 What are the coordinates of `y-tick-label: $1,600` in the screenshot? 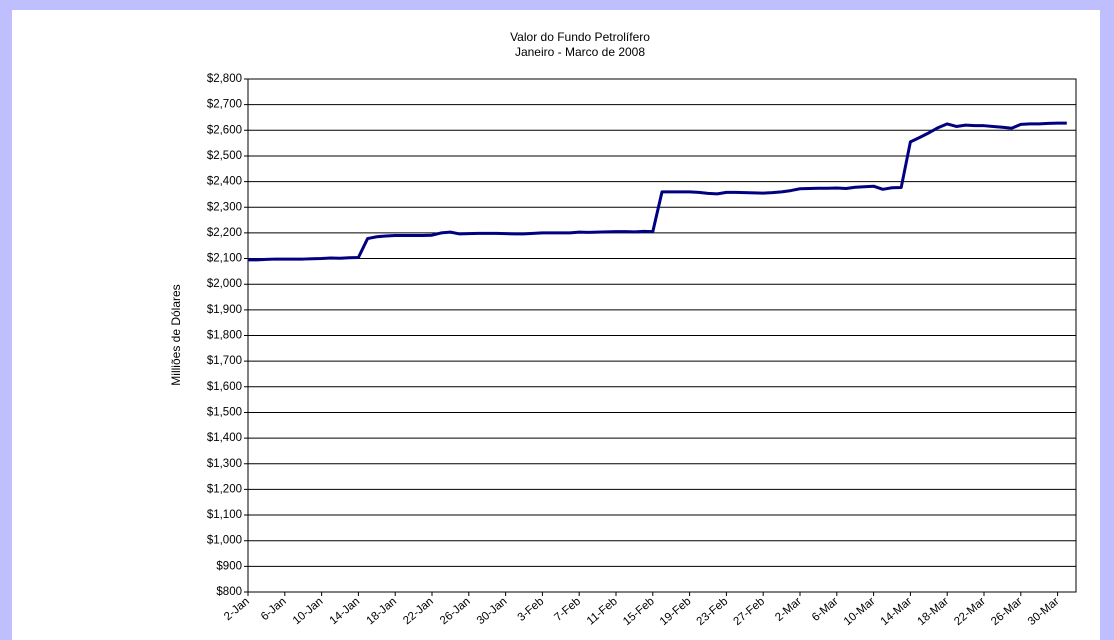 It's located at (224, 387).